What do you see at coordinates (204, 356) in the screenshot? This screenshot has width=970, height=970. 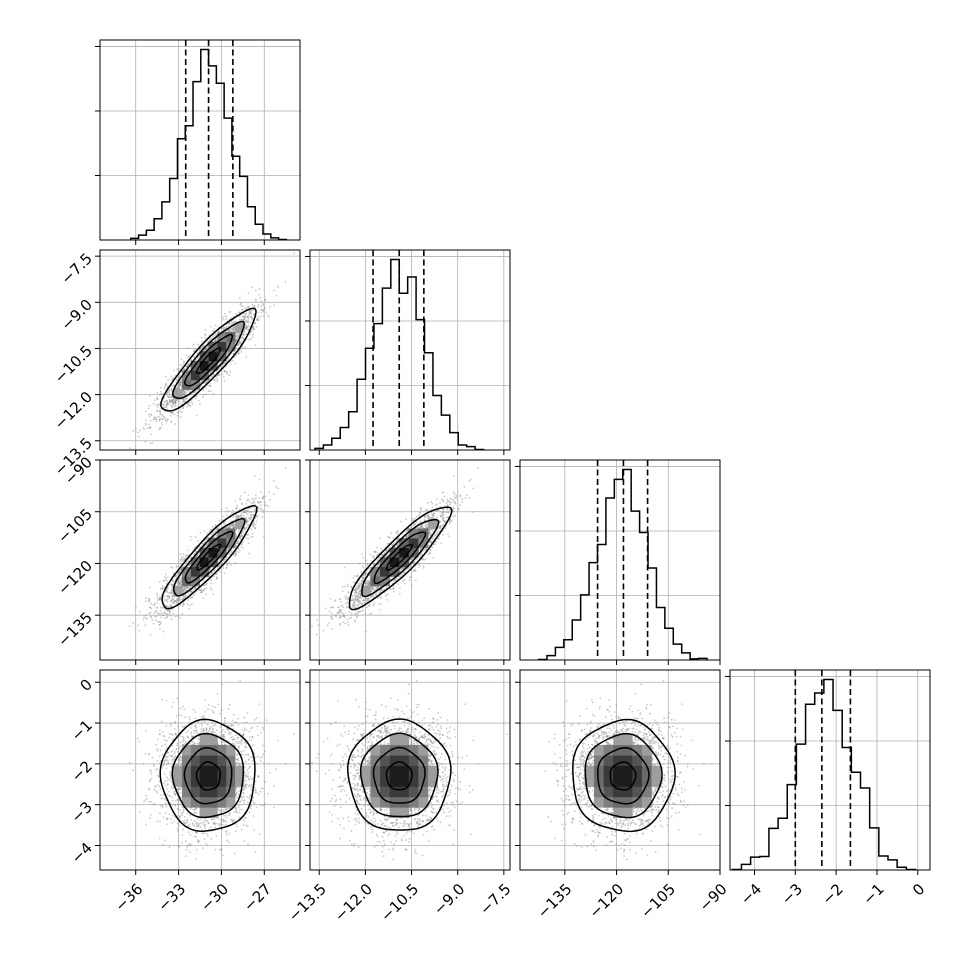 I see `density-cell` at bounding box center [204, 356].